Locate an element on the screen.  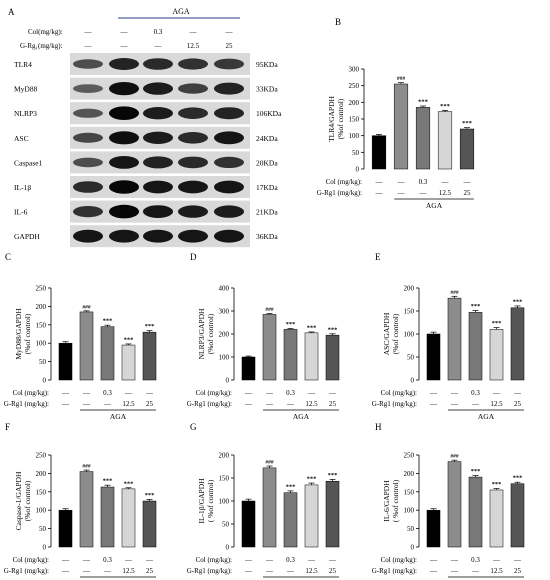
y-axis-label-line1: IL-6/GAPDH is located at coordinates (386, 501).